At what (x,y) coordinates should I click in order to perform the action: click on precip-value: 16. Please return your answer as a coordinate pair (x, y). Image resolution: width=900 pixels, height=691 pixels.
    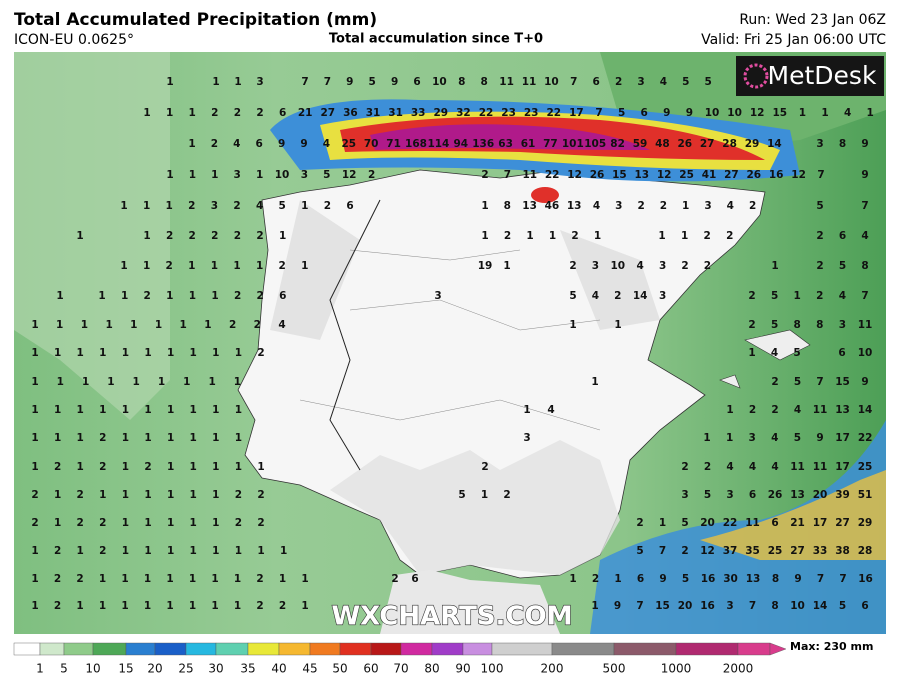
    Looking at the image, I should click on (776, 175).